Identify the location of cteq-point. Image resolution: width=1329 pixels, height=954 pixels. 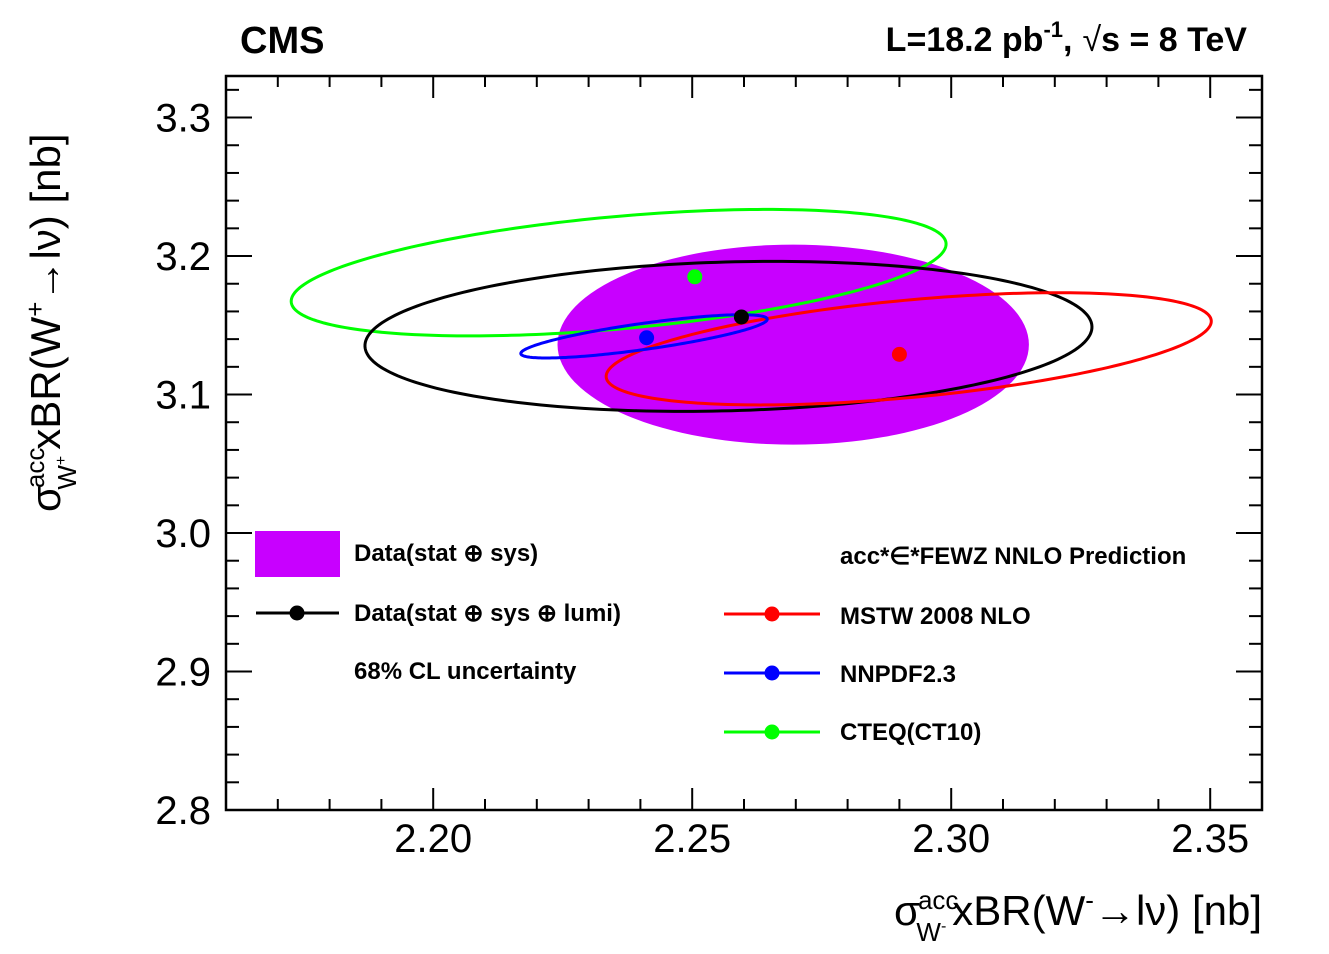
(695, 277).